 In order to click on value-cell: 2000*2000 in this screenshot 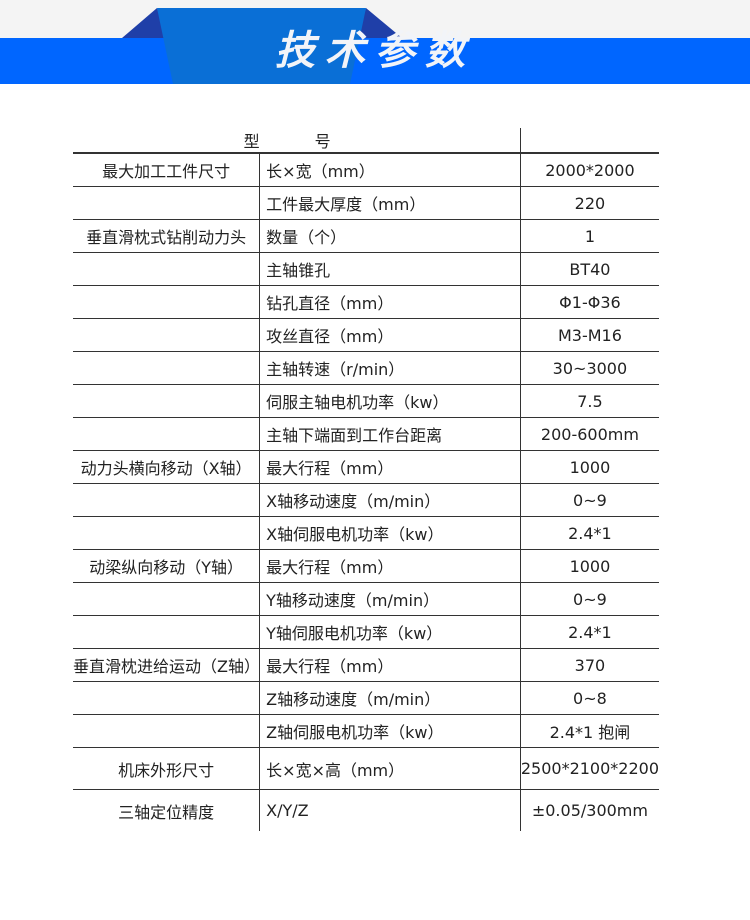, I will do `click(589, 170)`.